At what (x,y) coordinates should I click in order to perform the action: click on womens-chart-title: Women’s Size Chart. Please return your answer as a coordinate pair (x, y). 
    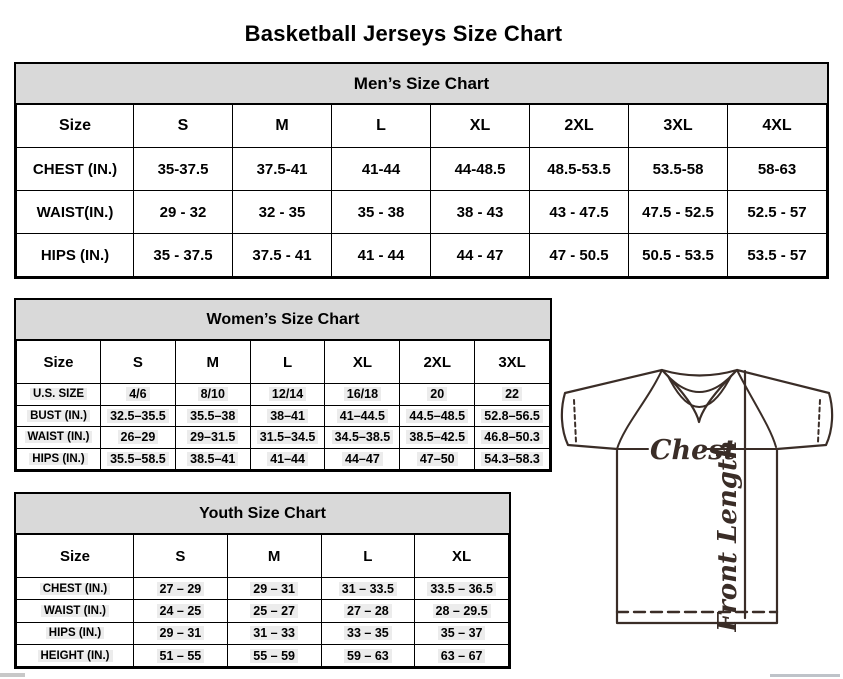
    Looking at the image, I should click on (283, 320).